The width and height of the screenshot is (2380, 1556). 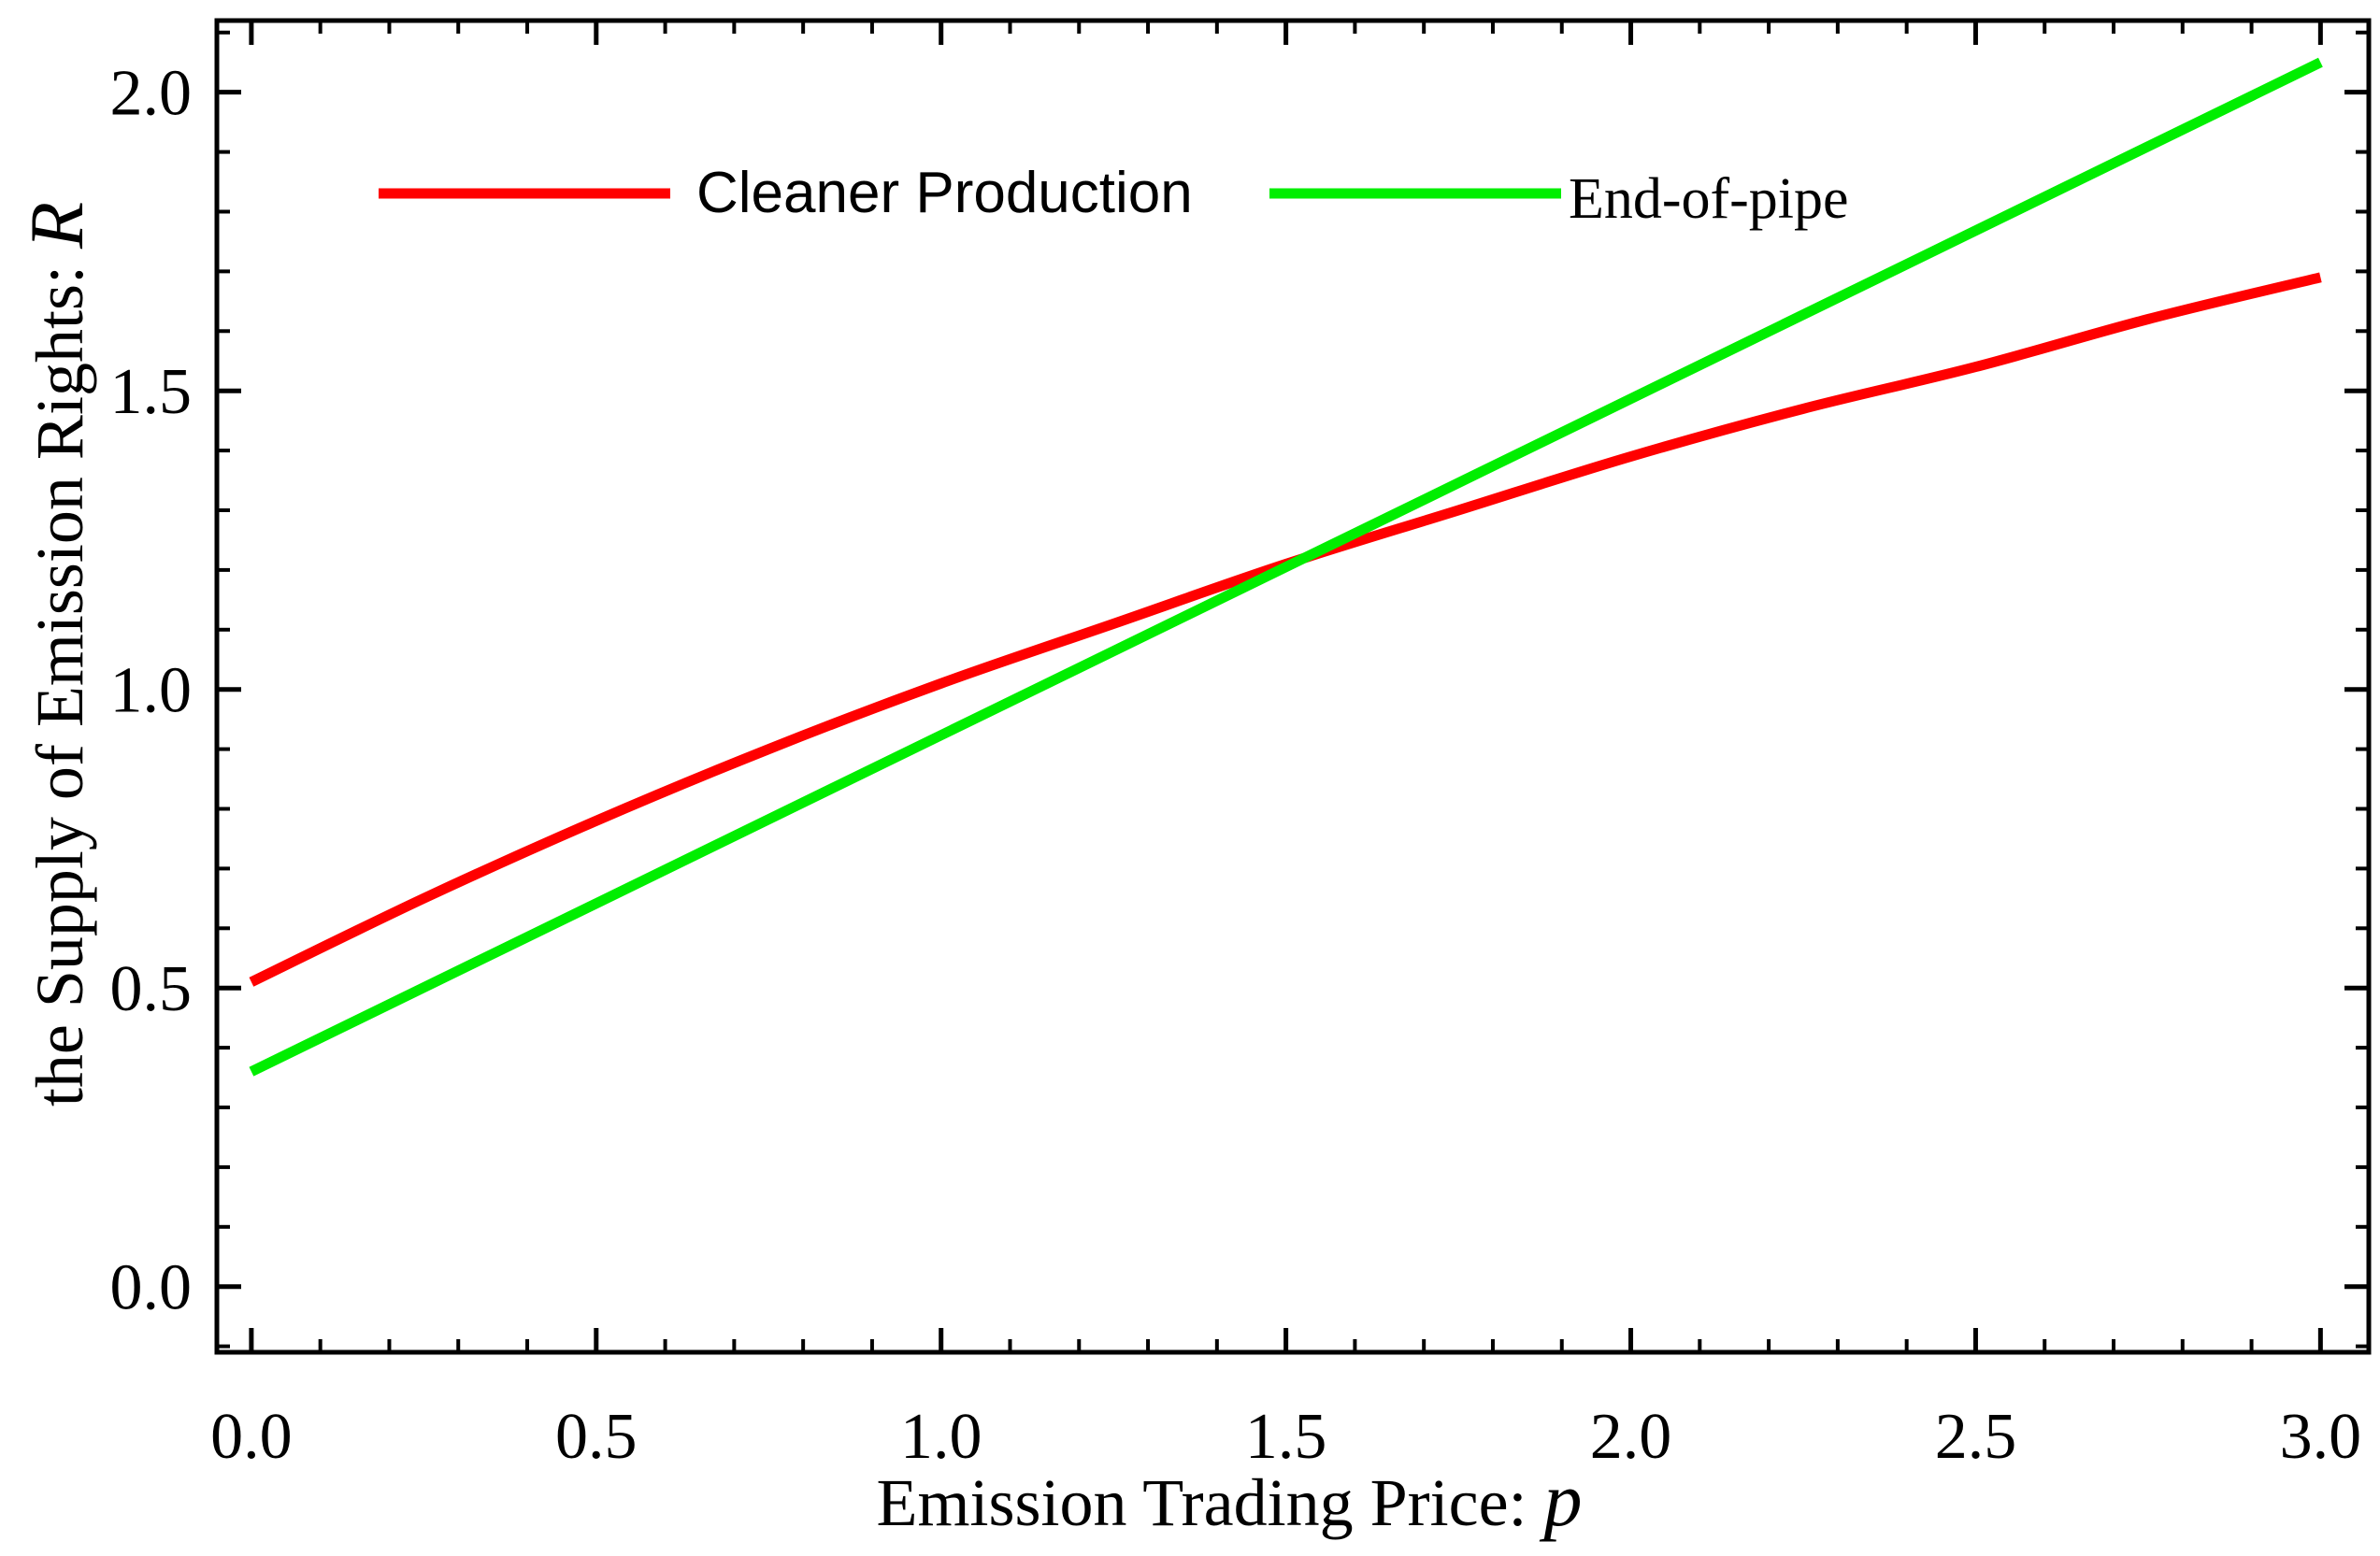 I want to click on y-axis-variable: R, so click(x=56, y=226).